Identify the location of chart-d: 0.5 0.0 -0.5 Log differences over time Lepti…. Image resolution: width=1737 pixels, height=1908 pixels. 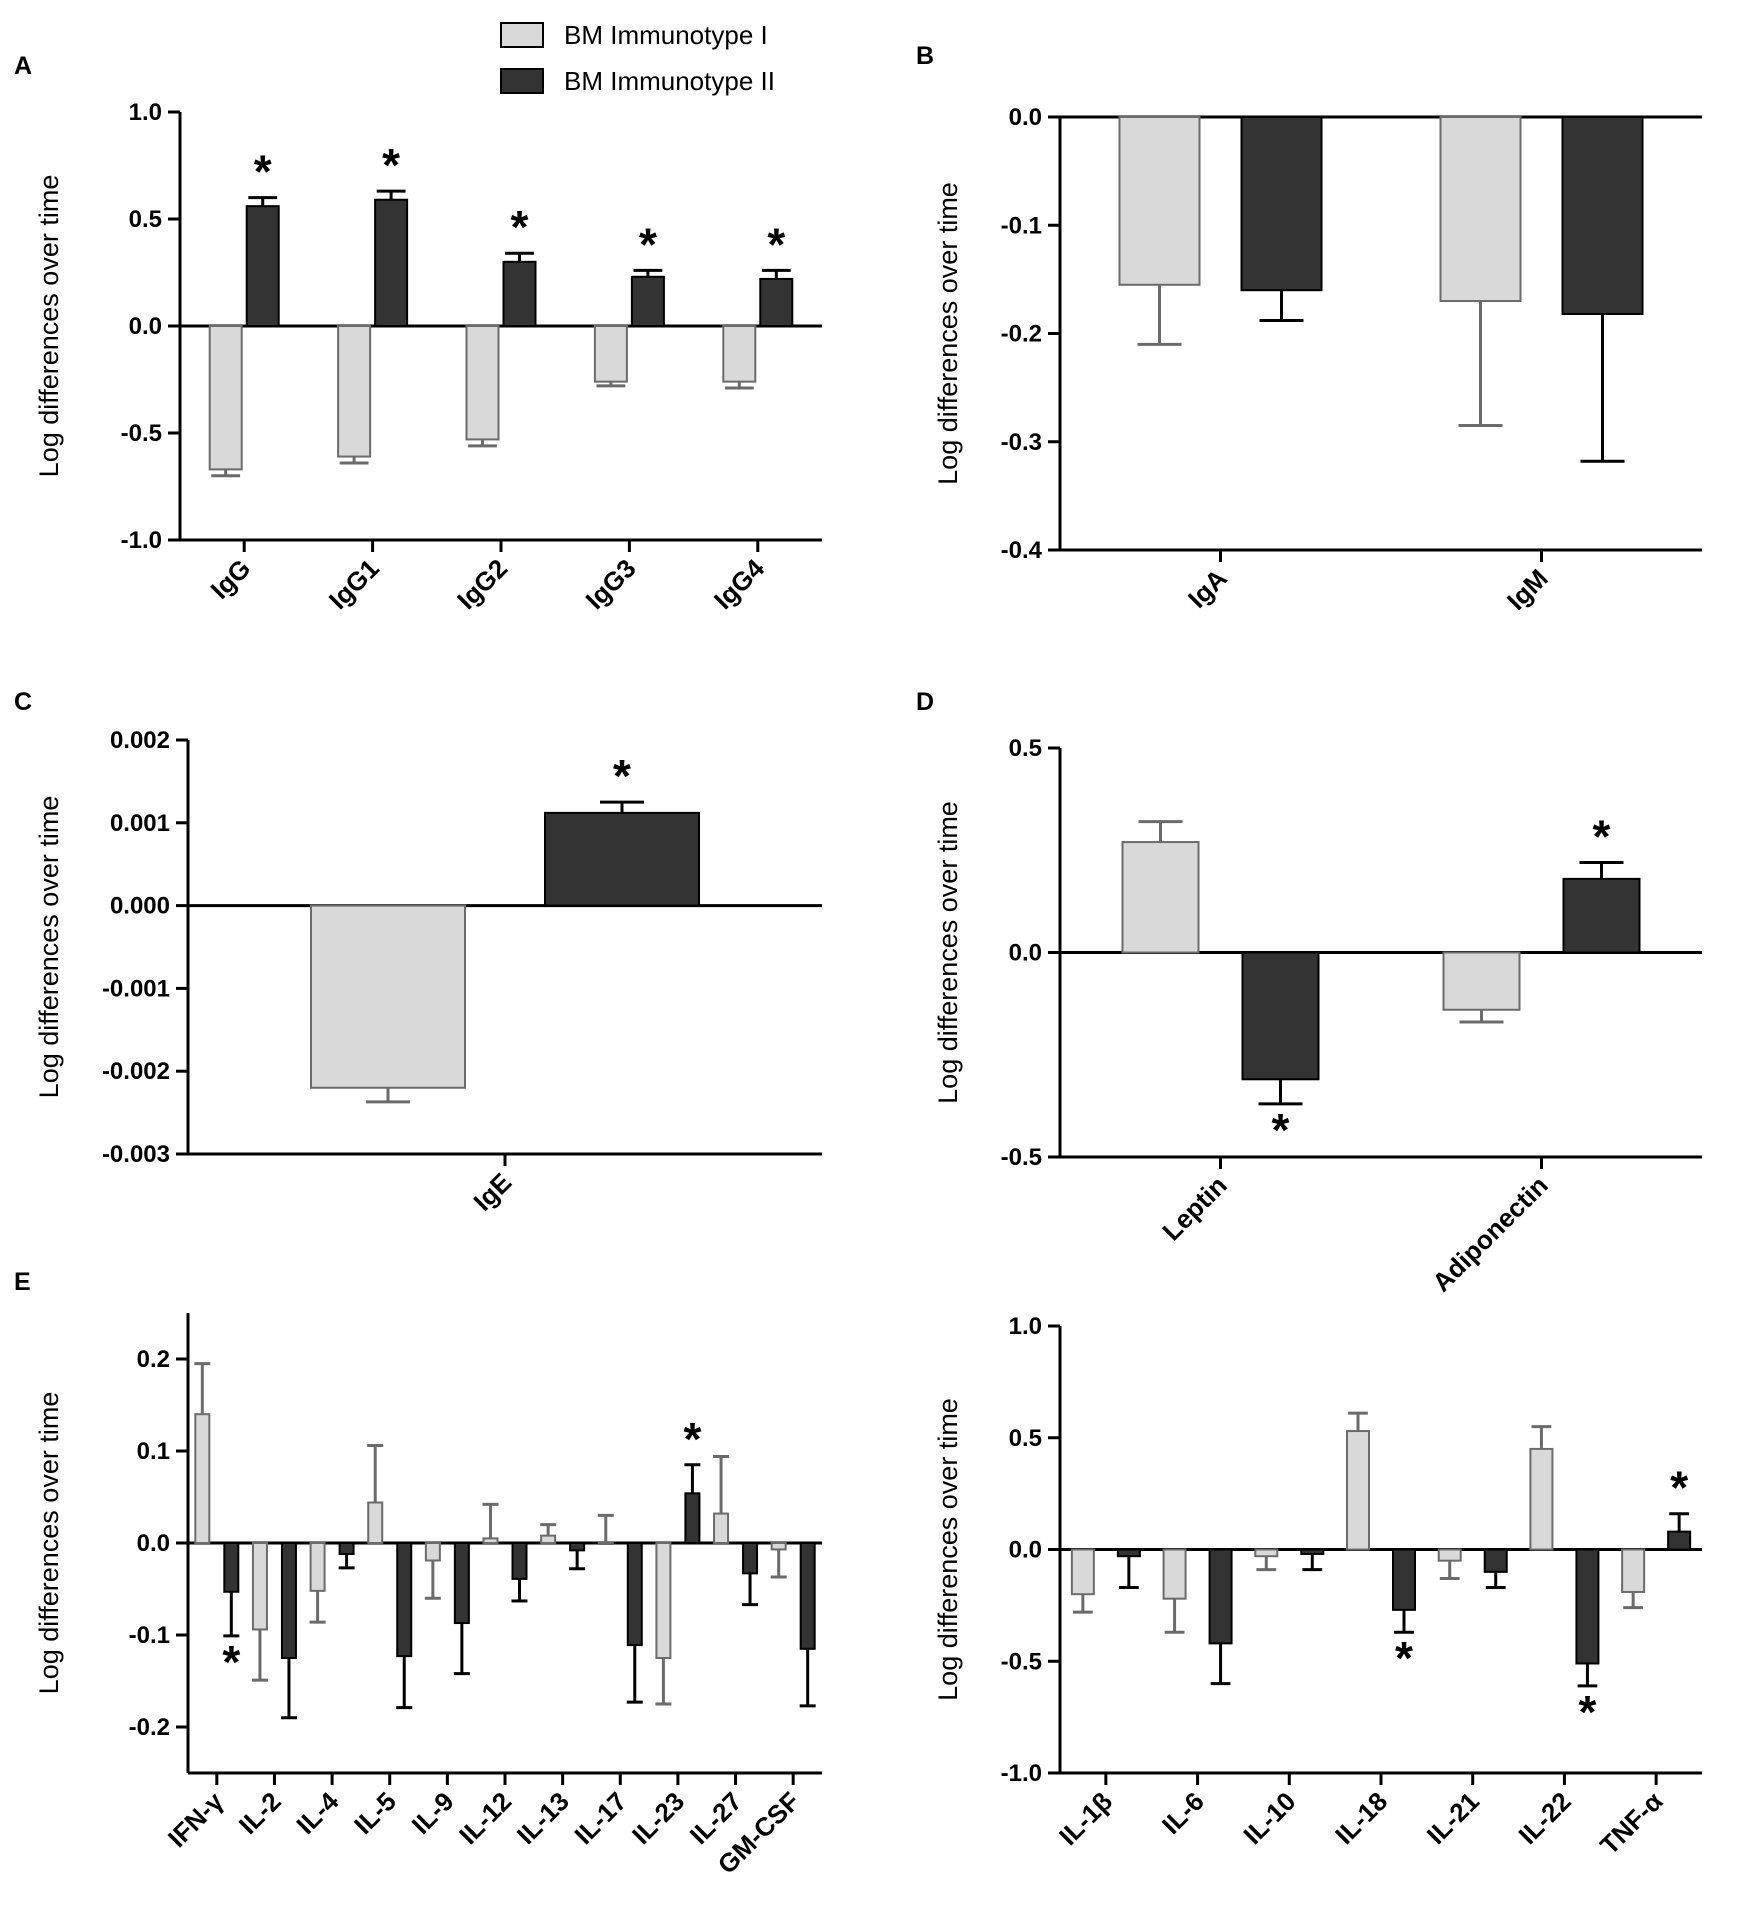
(1317, 1016).